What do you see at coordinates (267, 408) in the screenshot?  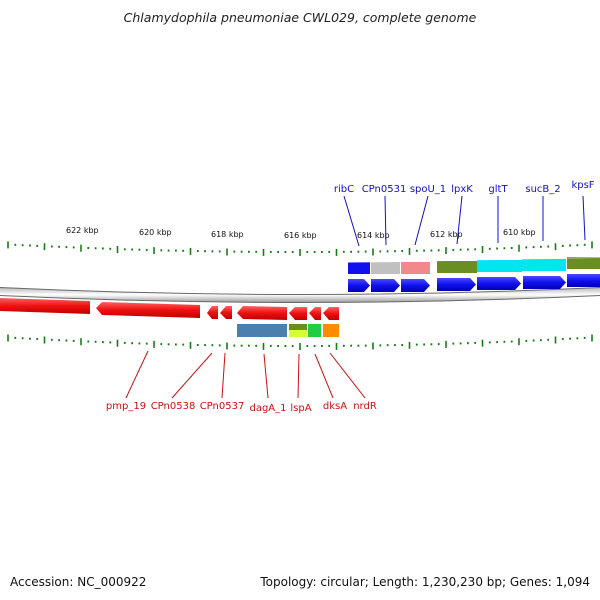 I see `gene-label-dagA_1: dagA_1` at bounding box center [267, 408].